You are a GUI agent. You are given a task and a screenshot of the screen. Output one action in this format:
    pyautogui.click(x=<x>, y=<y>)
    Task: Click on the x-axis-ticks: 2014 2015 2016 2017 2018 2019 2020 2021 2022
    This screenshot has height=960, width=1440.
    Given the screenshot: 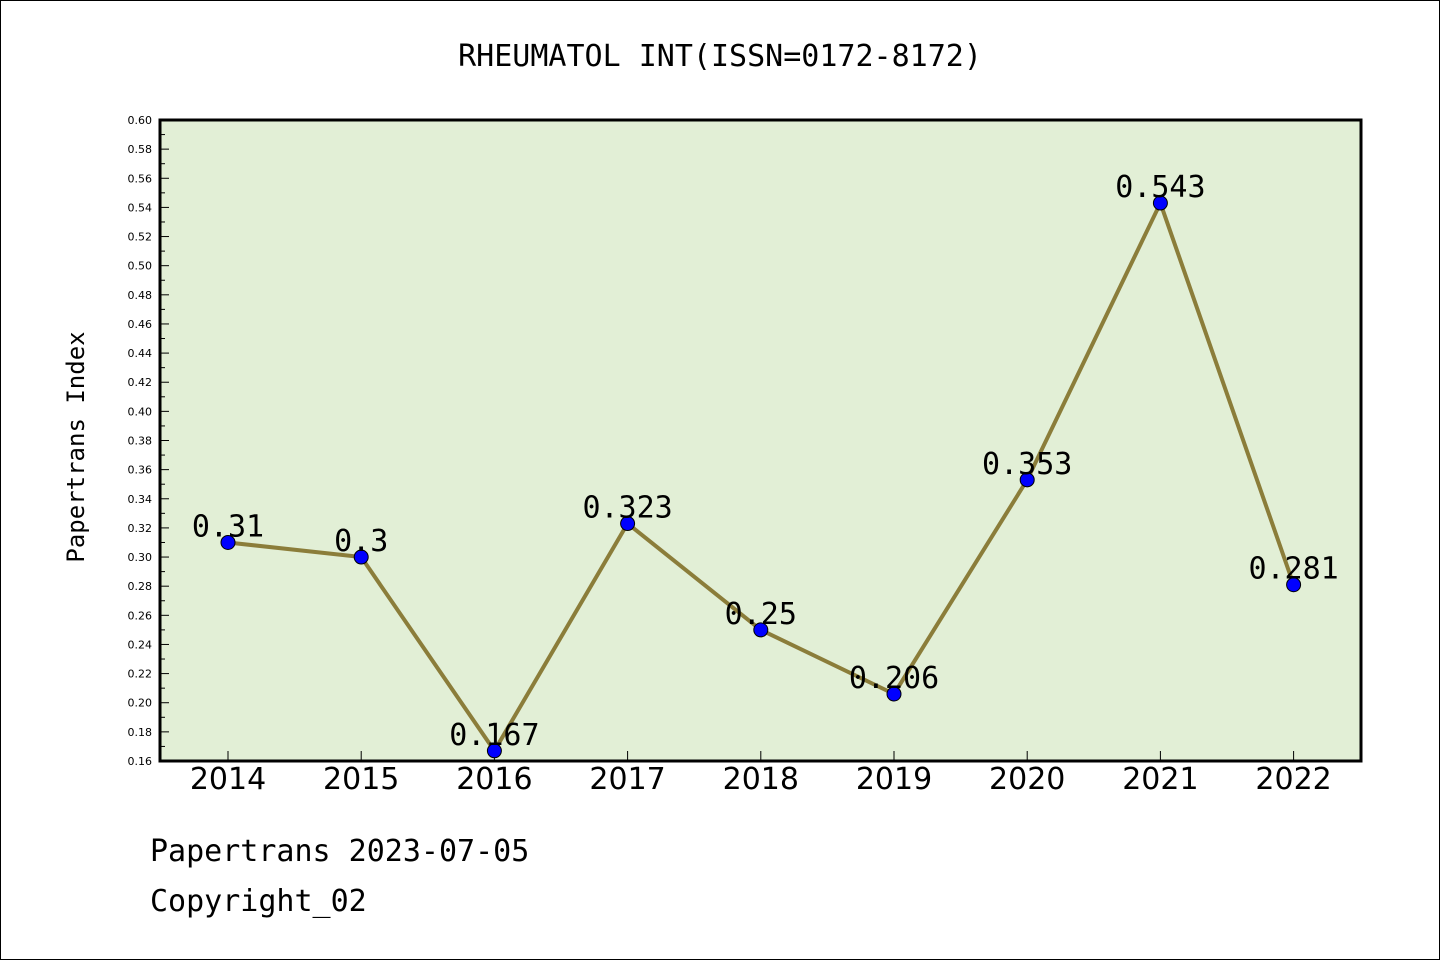 What is the action you would take?
    pyautogui.click(x=761, y=774)
    